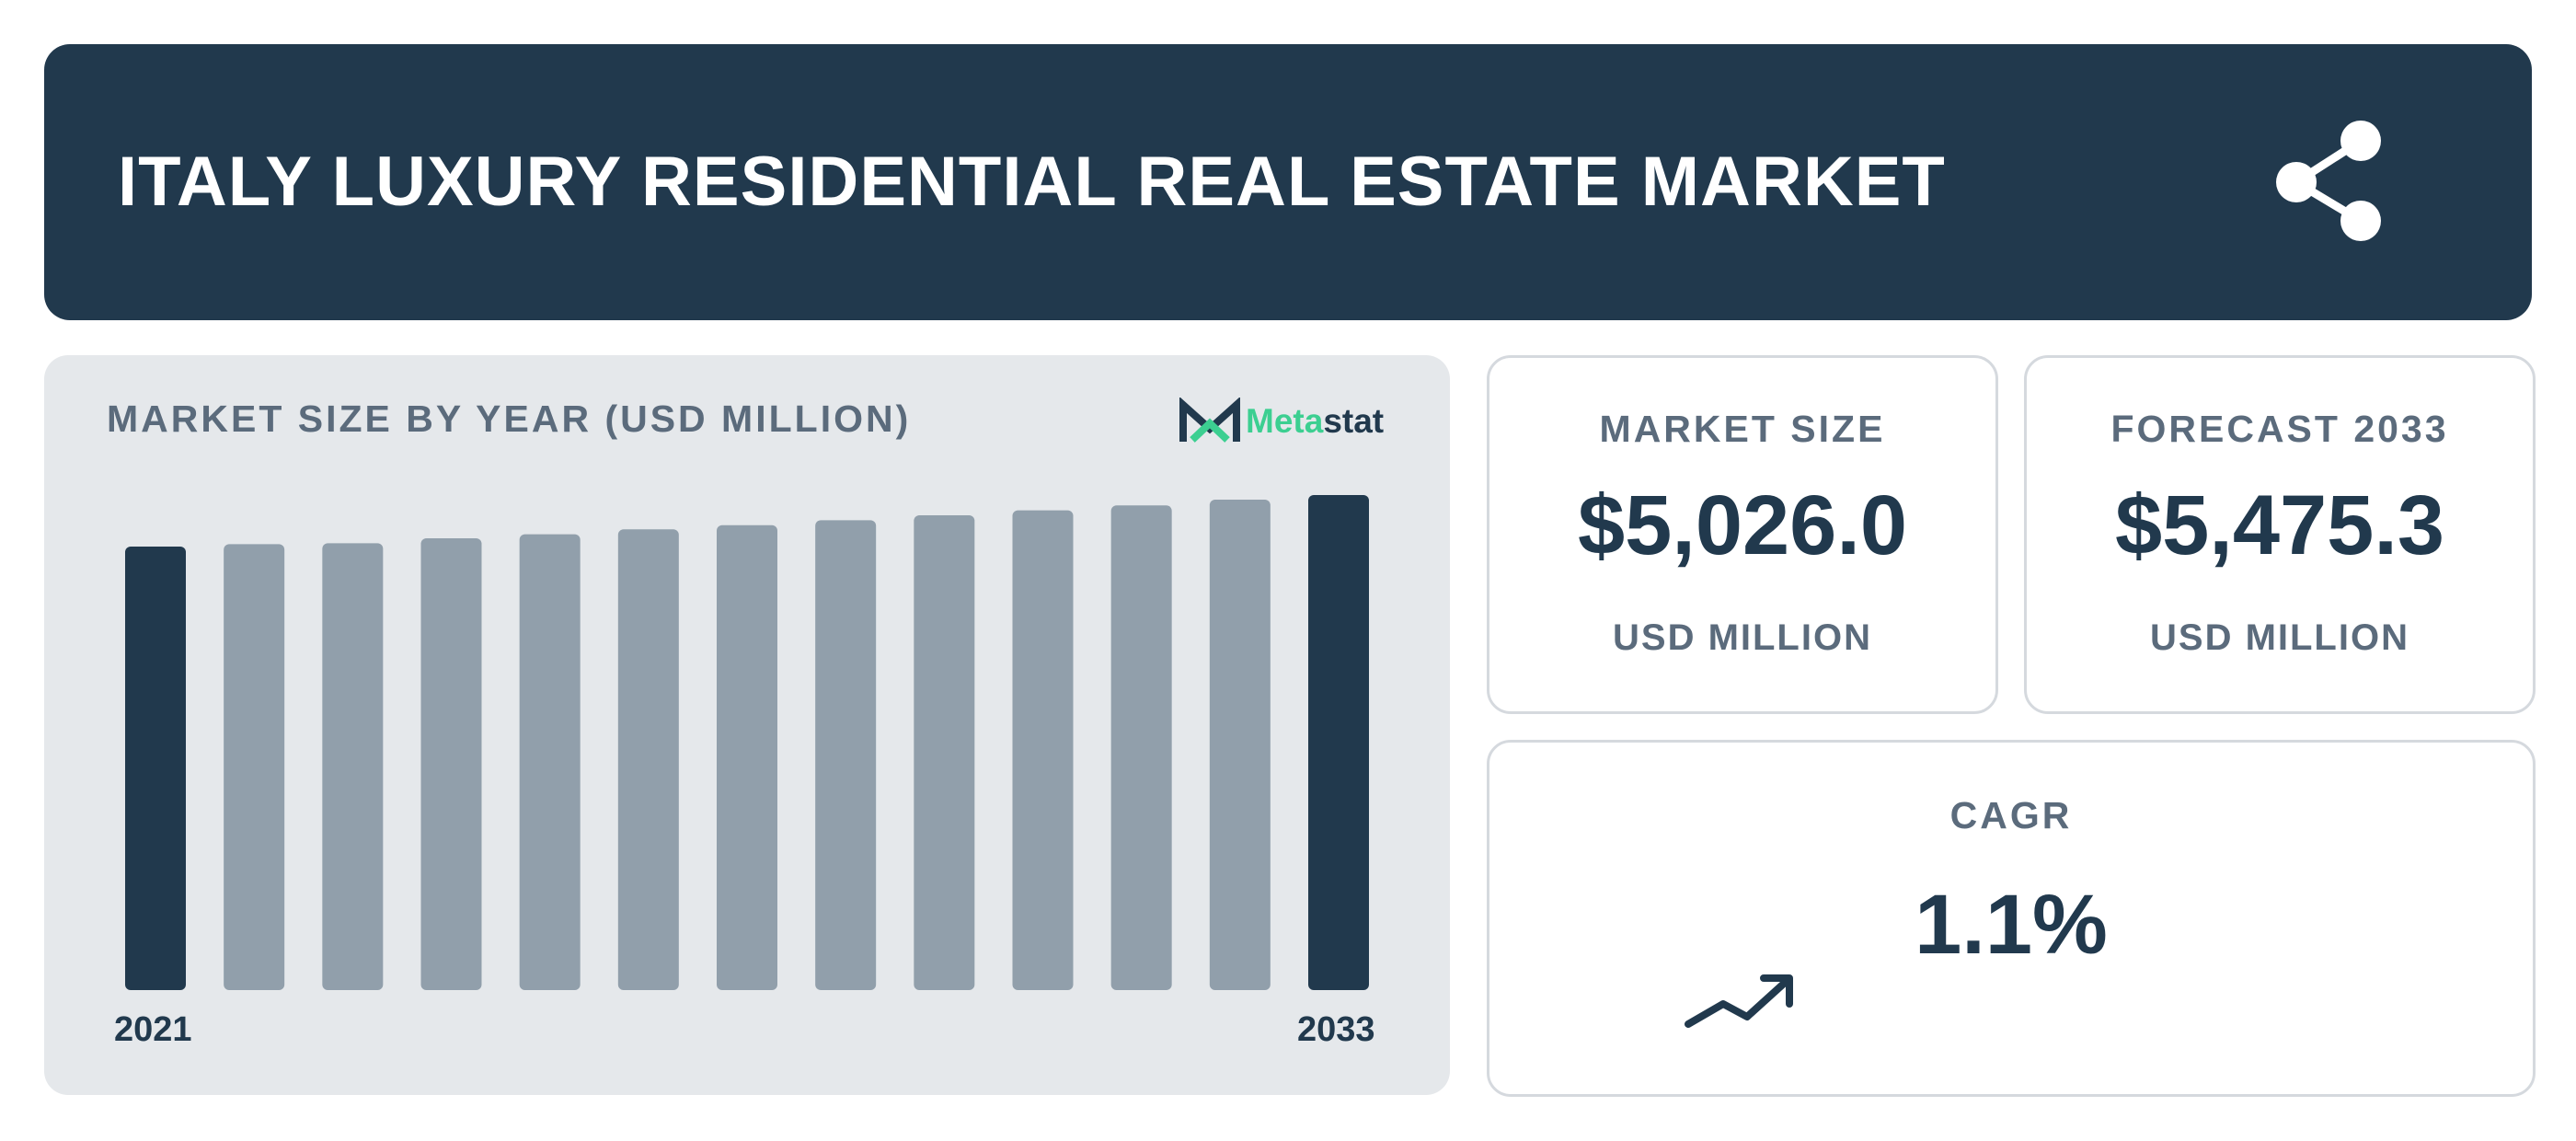 This screenshot has width=2576, height=1141. What do you see at coordinates (509, 419) in the screenshot?
I see `chart-title: MARKET SIZE BY YEAR (USD MILLION)` at bounding box center [509, 419].